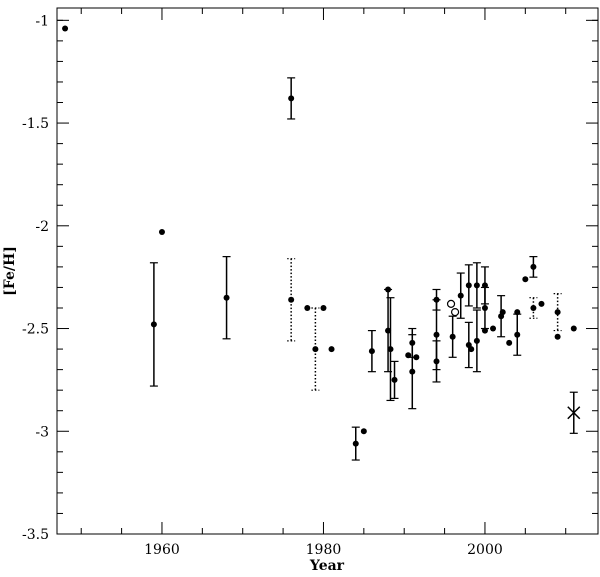 This screenshot has height=577, width=600. I want to click on x-axis-label: Year, so click(327, 566).